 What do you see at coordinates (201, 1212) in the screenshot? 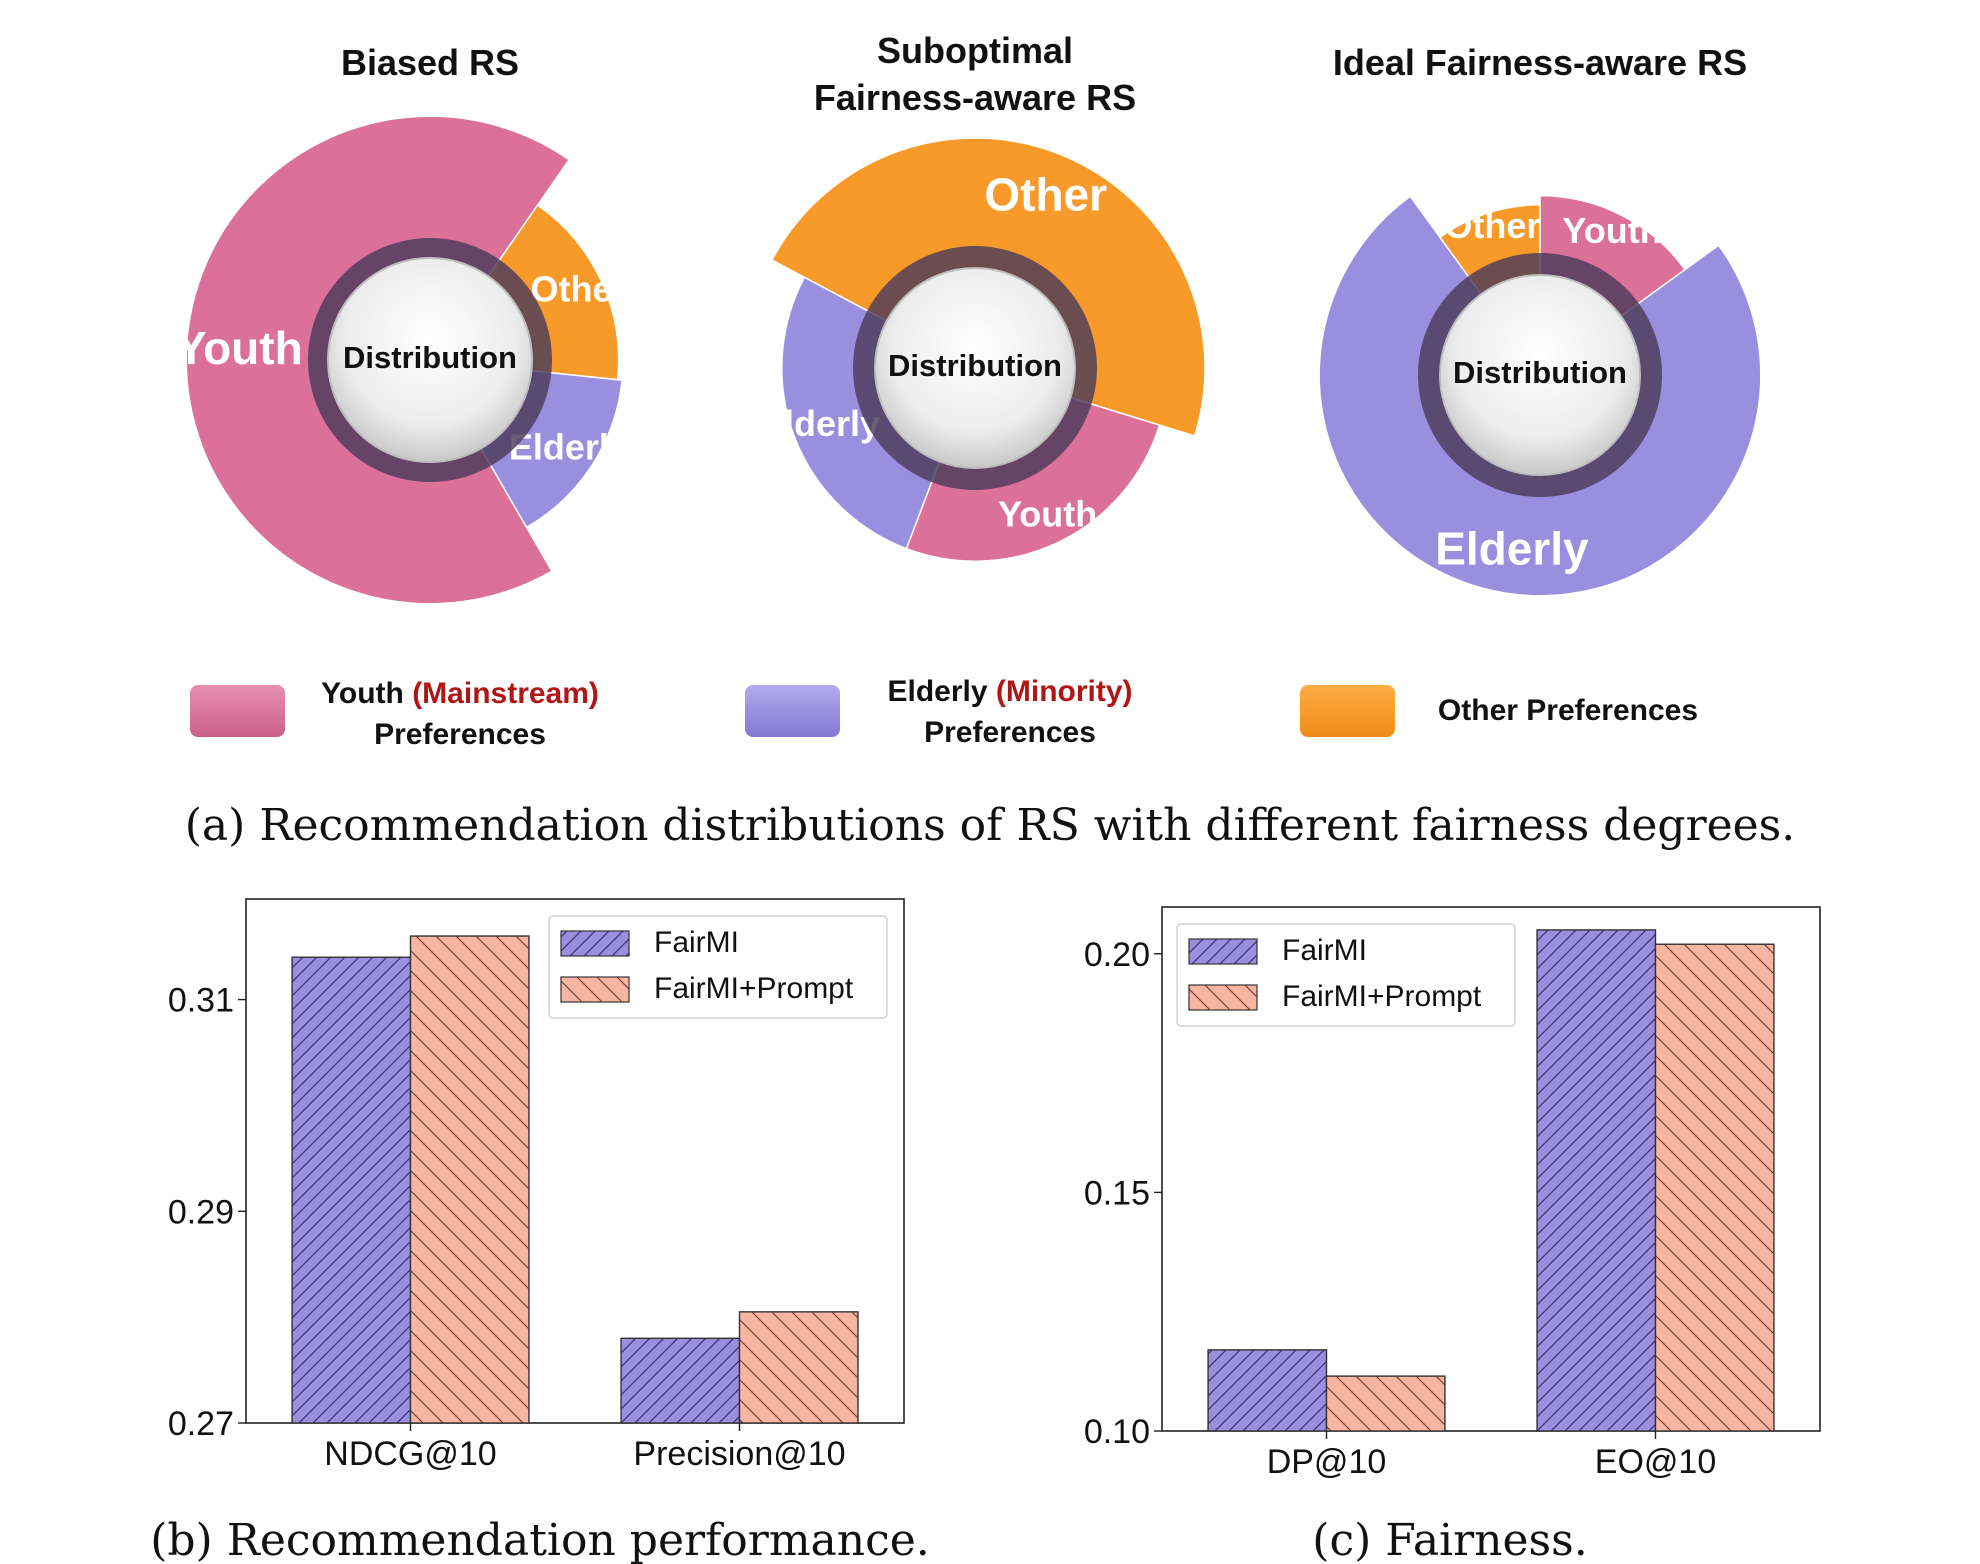
I see `y-tick-label: 0.29` at bounding box center [201, 1212].